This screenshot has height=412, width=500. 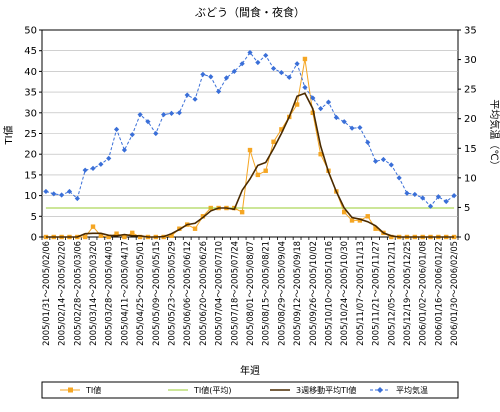 I want to click on x-tick-label: 2005/06/06～2005/06/12, so click(x=187, y=293).